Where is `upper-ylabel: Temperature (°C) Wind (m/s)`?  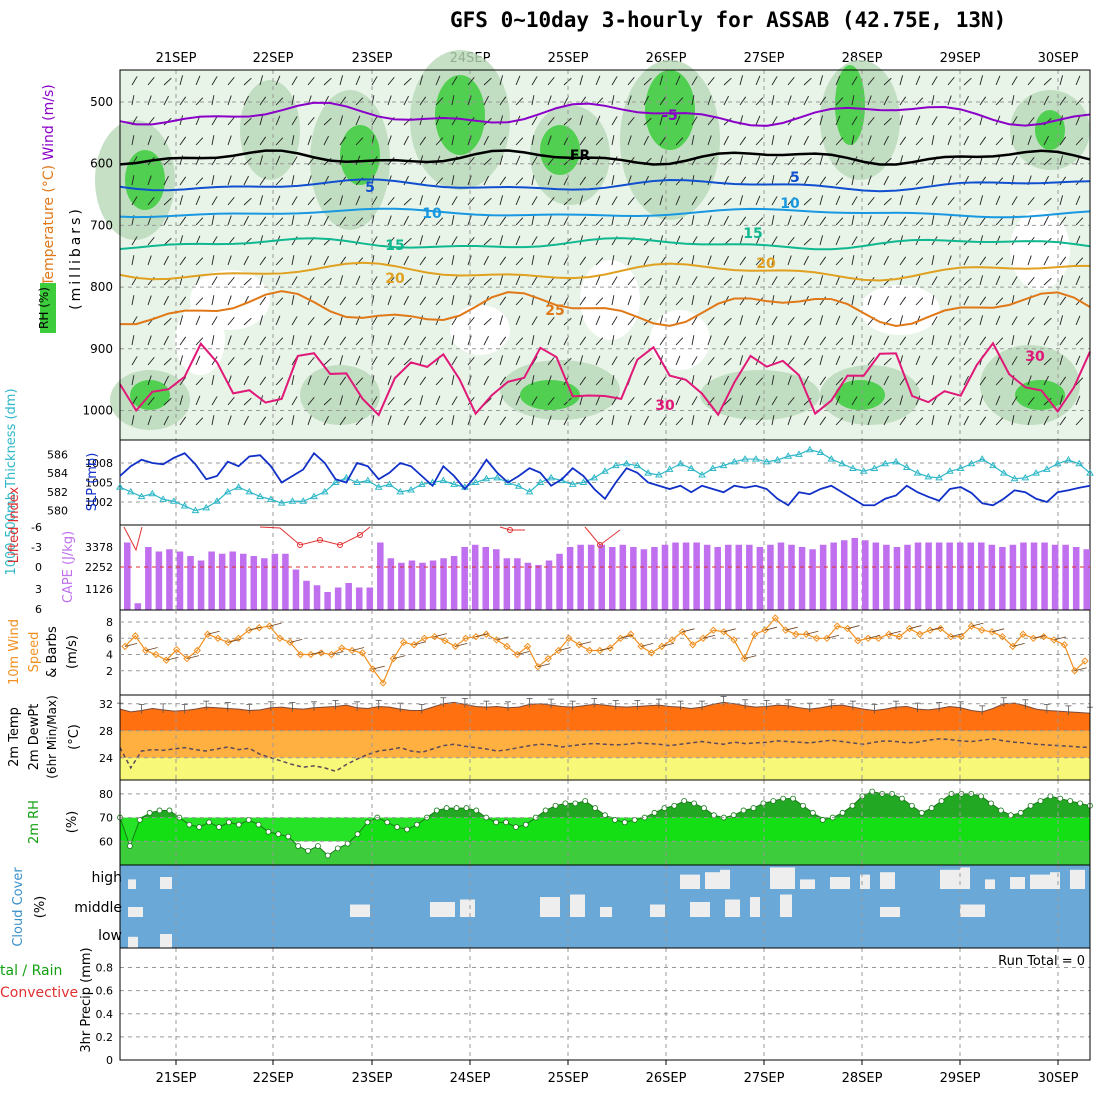
upper-ylabel: Temperature (°C) Wind (m/s) is located at coordinates (49, 185).